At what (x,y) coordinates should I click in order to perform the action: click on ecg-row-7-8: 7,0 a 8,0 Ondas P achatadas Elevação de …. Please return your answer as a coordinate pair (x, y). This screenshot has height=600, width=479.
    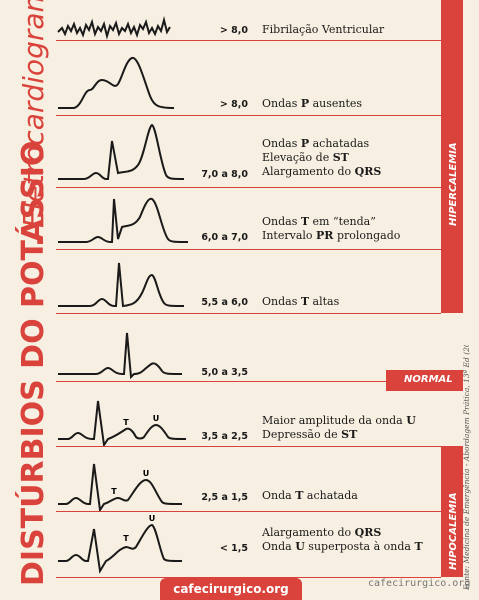
    Looking at the image, I should click on (248, 151).